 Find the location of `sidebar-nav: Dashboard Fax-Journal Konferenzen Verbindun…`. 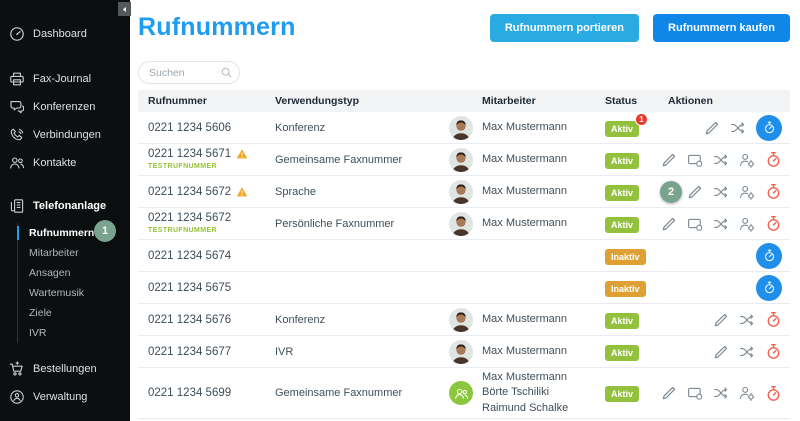

sidebar-nav: Dashboard Fax-Journal Konferenzen Verbindun… is located at coordinates (65, 88).